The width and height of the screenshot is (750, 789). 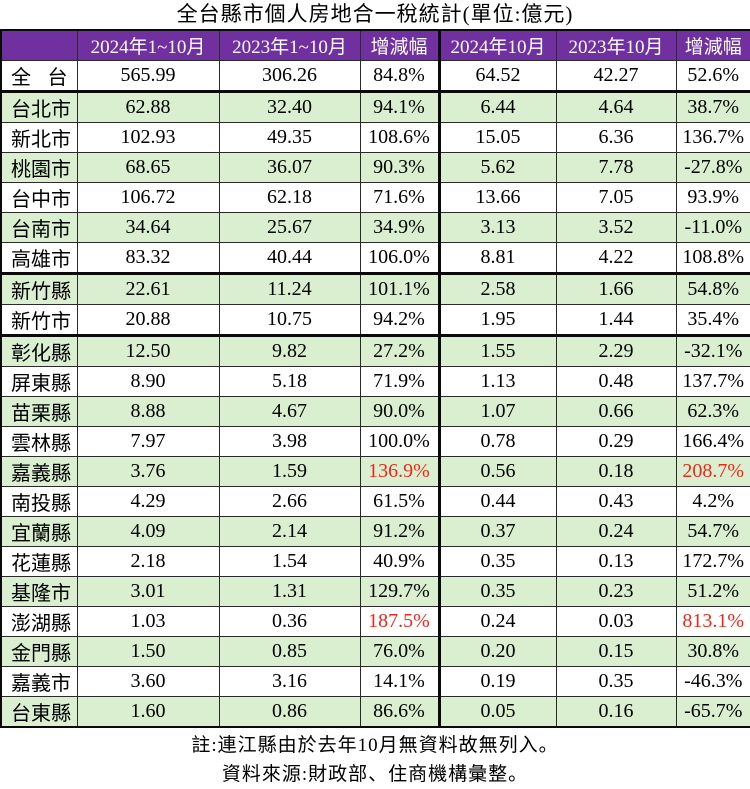 What do you see at coordinates (400, 258) in the screenshot?
I see `data-cell: 106.0%` at bounding box center [400, 258].